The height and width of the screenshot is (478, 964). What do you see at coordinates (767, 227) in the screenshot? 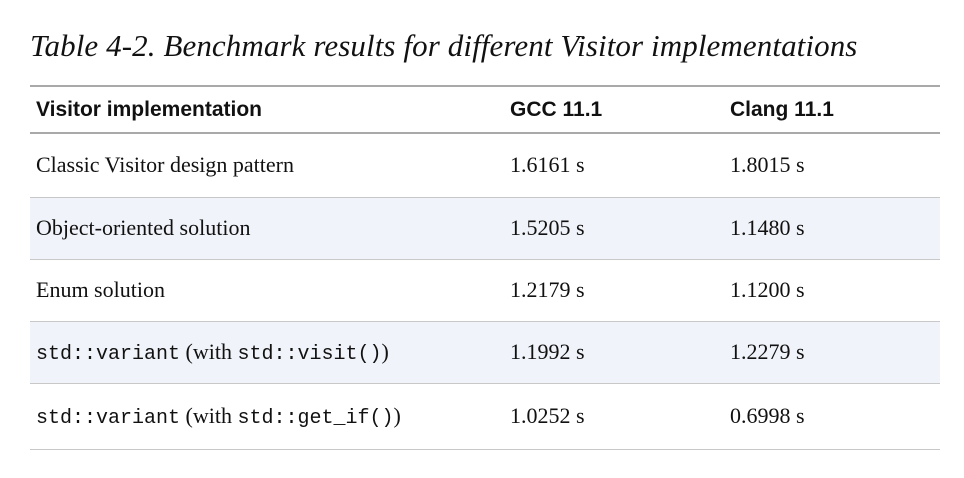
I see `clang-cell: 1.1480 s` at bounding box center [767, 227].